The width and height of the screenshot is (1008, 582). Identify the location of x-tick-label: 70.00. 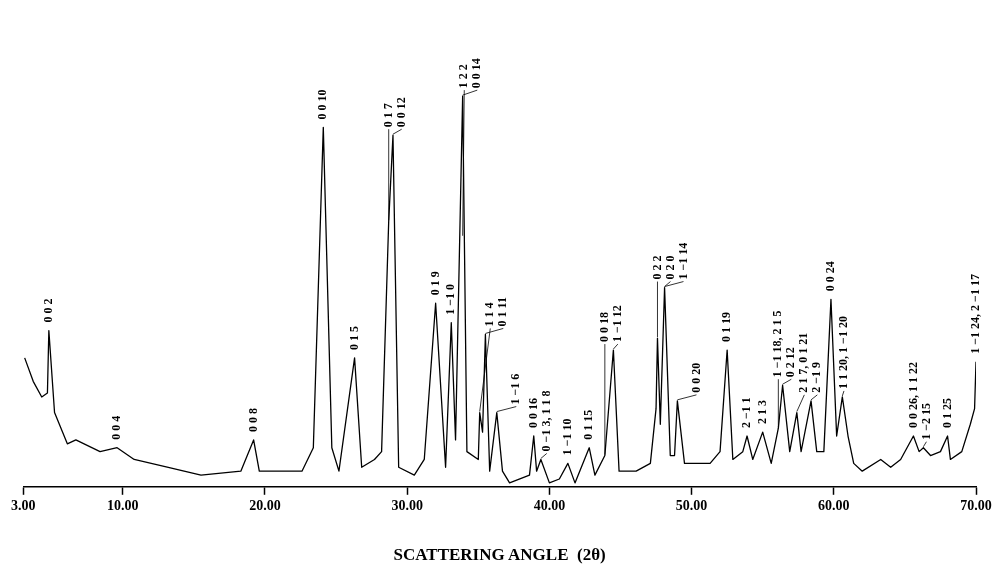
(976, 505).